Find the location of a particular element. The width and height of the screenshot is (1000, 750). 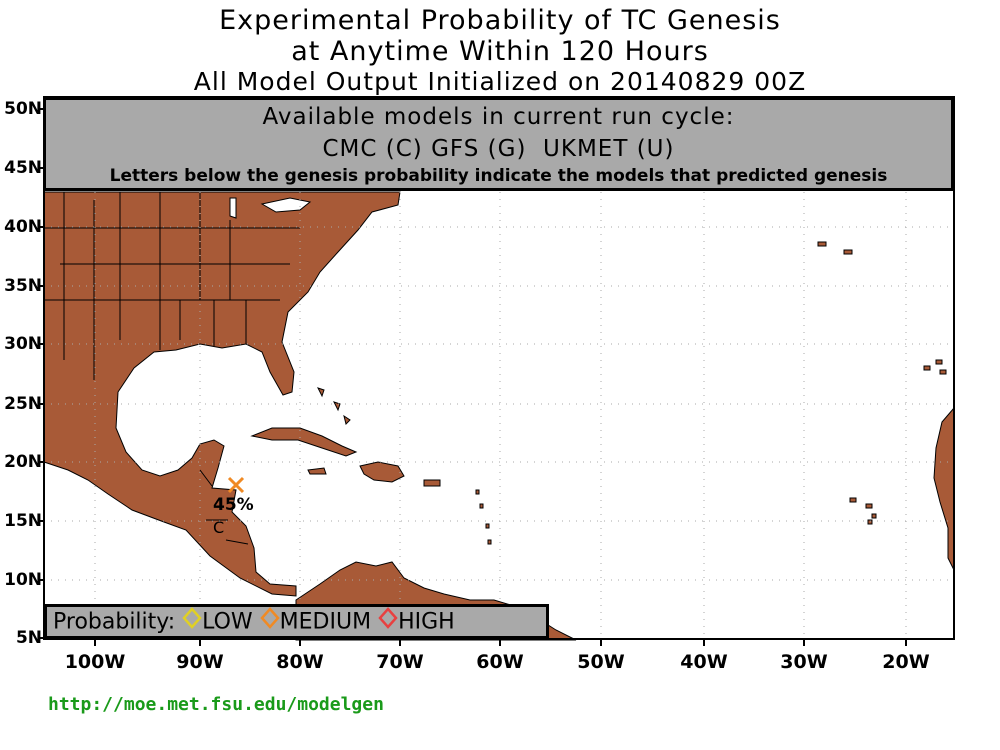

lon-label: 30W is located at coordinates (804, 662).